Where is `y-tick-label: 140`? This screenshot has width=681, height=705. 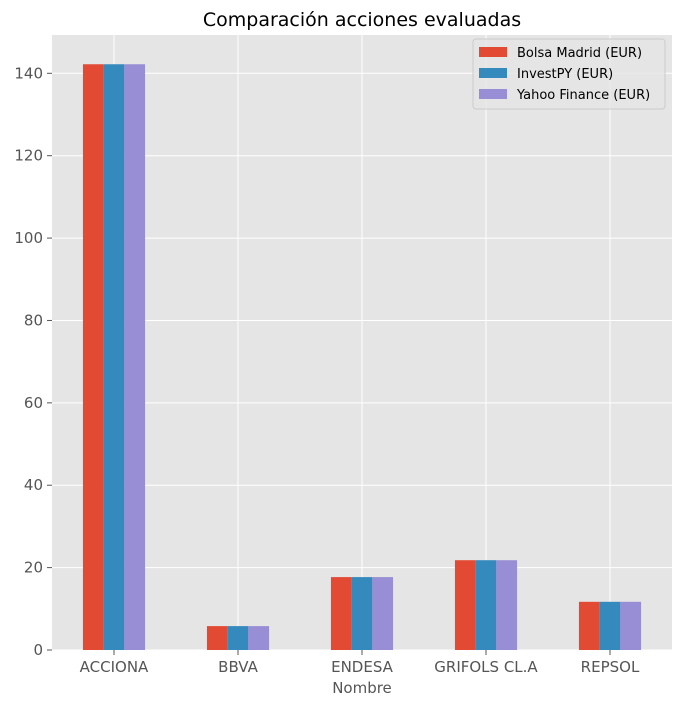
y-tick-label: 140 is located at coordinates (28, 73).